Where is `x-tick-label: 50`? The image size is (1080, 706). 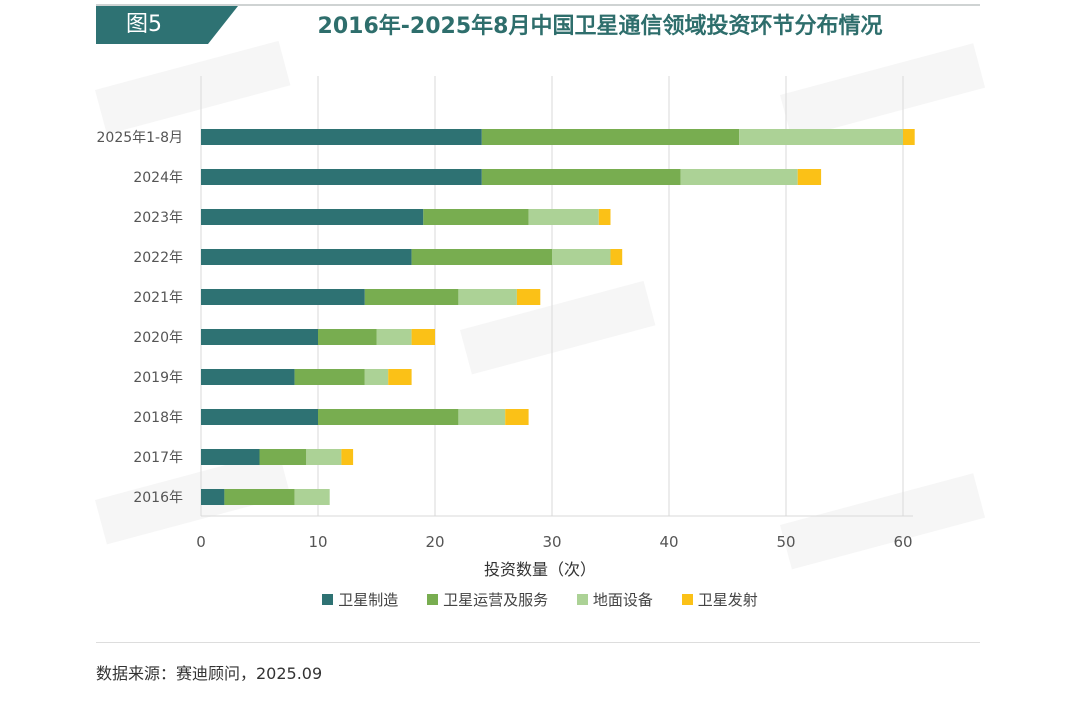
x-tick-label: 50 is located at coordinates (785, 542).